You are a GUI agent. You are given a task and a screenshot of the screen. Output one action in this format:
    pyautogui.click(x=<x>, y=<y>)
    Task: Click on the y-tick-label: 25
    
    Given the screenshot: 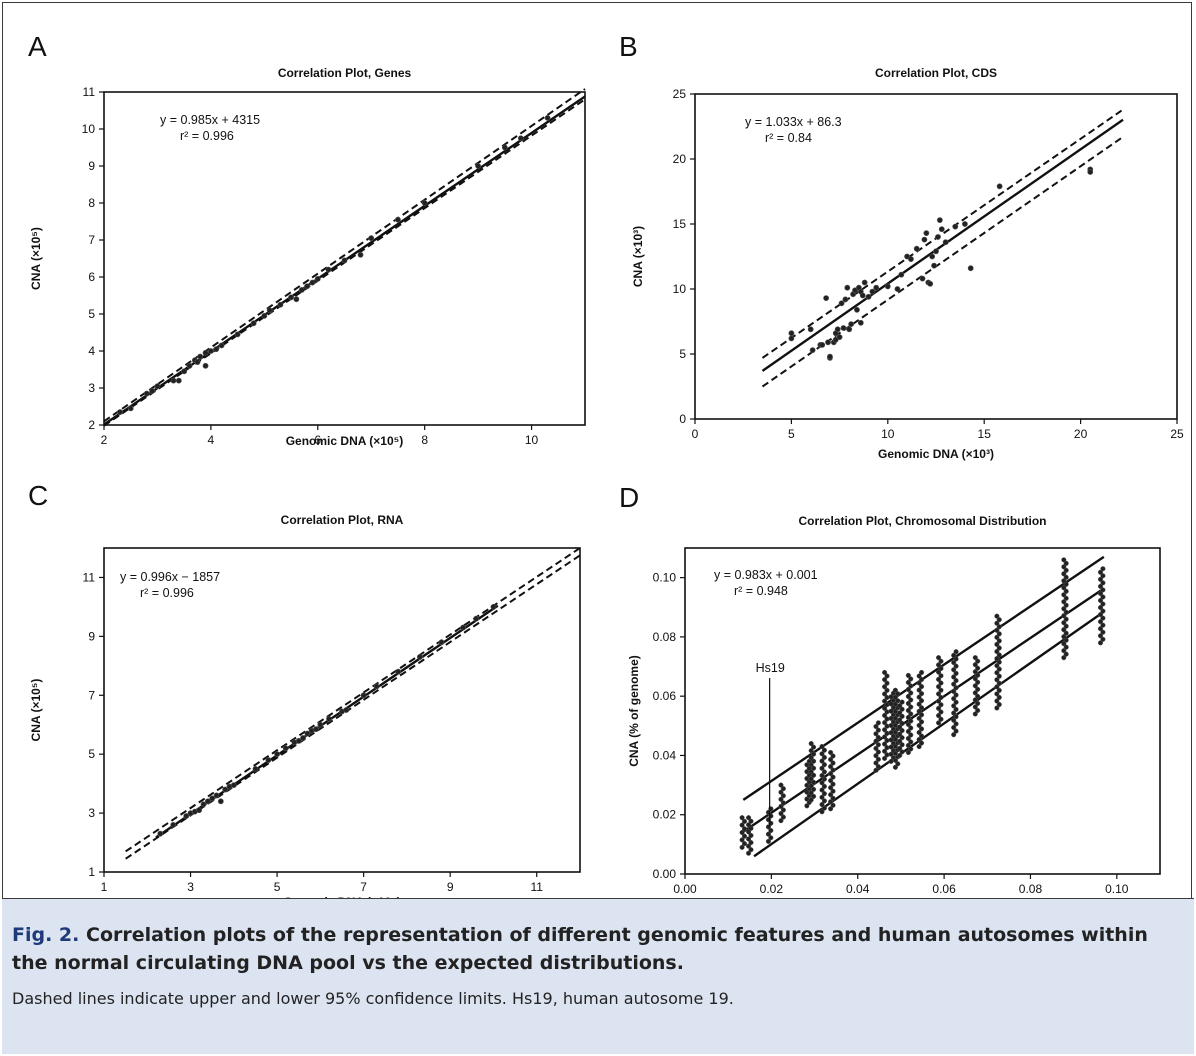 What is the action you would take?
    pyautogui.click(x=680, y=94)
    